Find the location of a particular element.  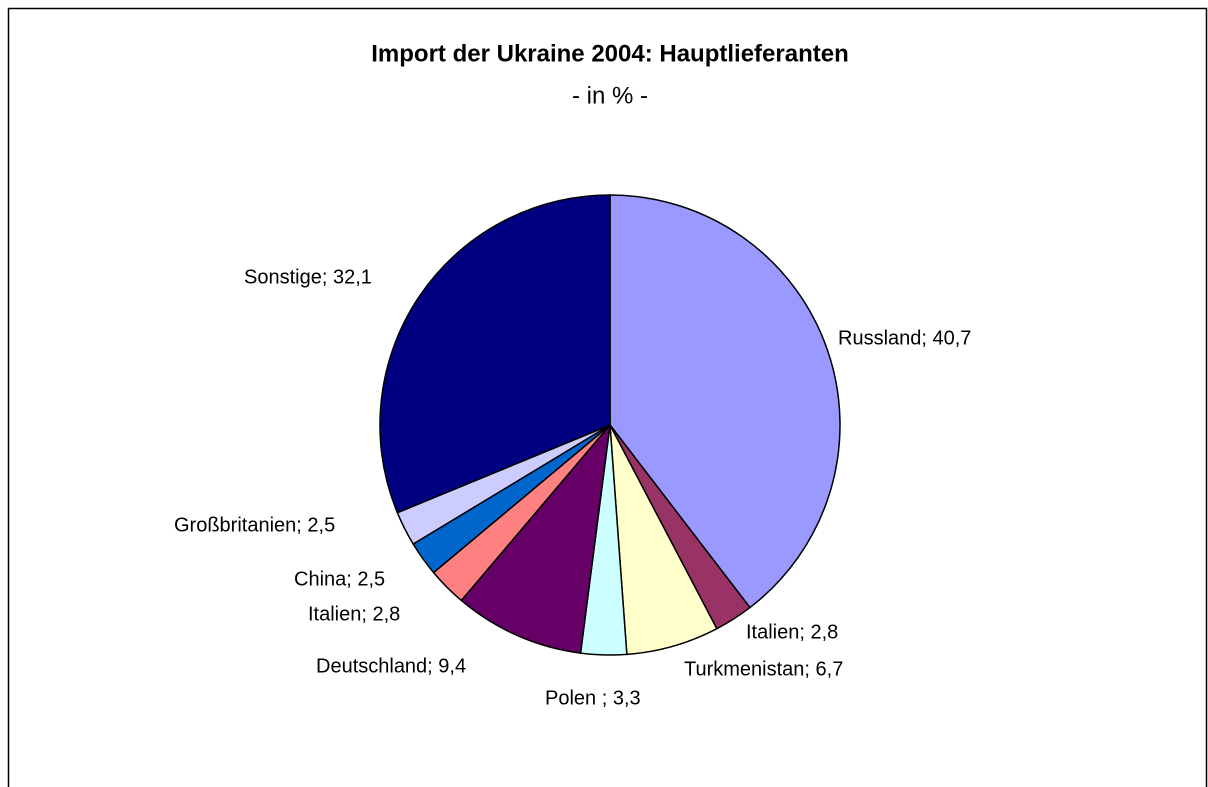

chart-subtitle: - in % - is located at coordinates (610, 95).